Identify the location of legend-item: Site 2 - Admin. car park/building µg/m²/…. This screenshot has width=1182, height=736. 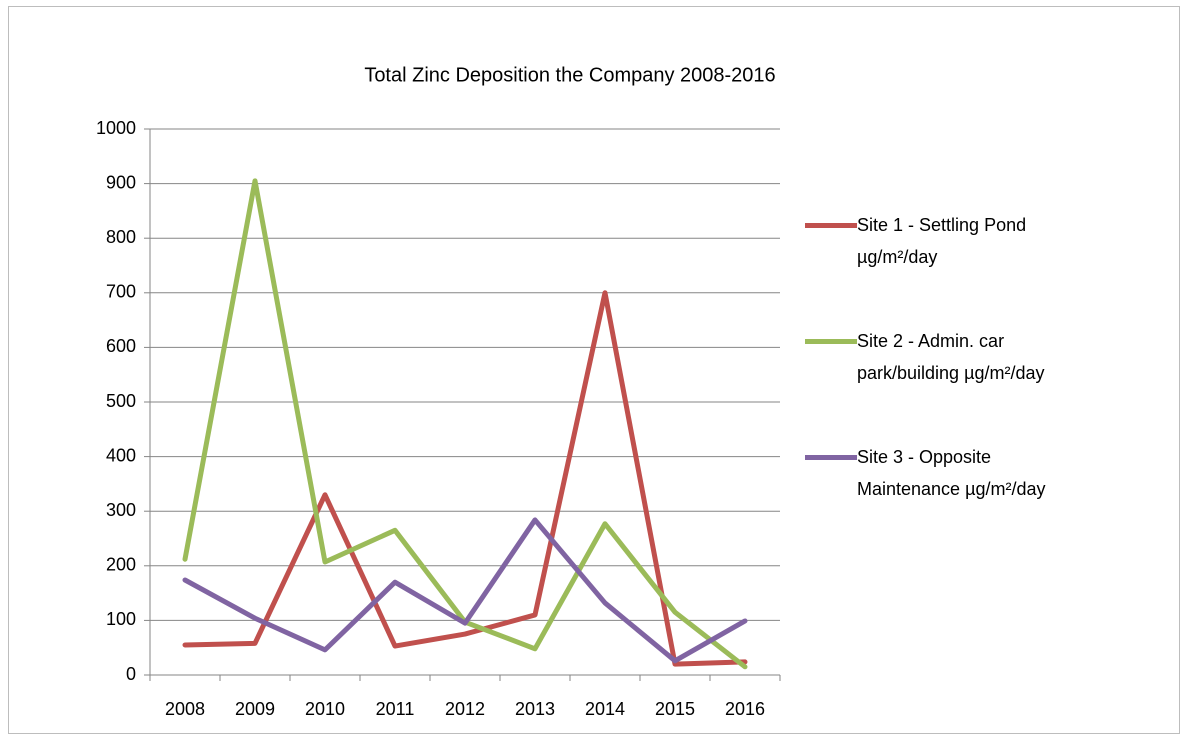
(970, 358).